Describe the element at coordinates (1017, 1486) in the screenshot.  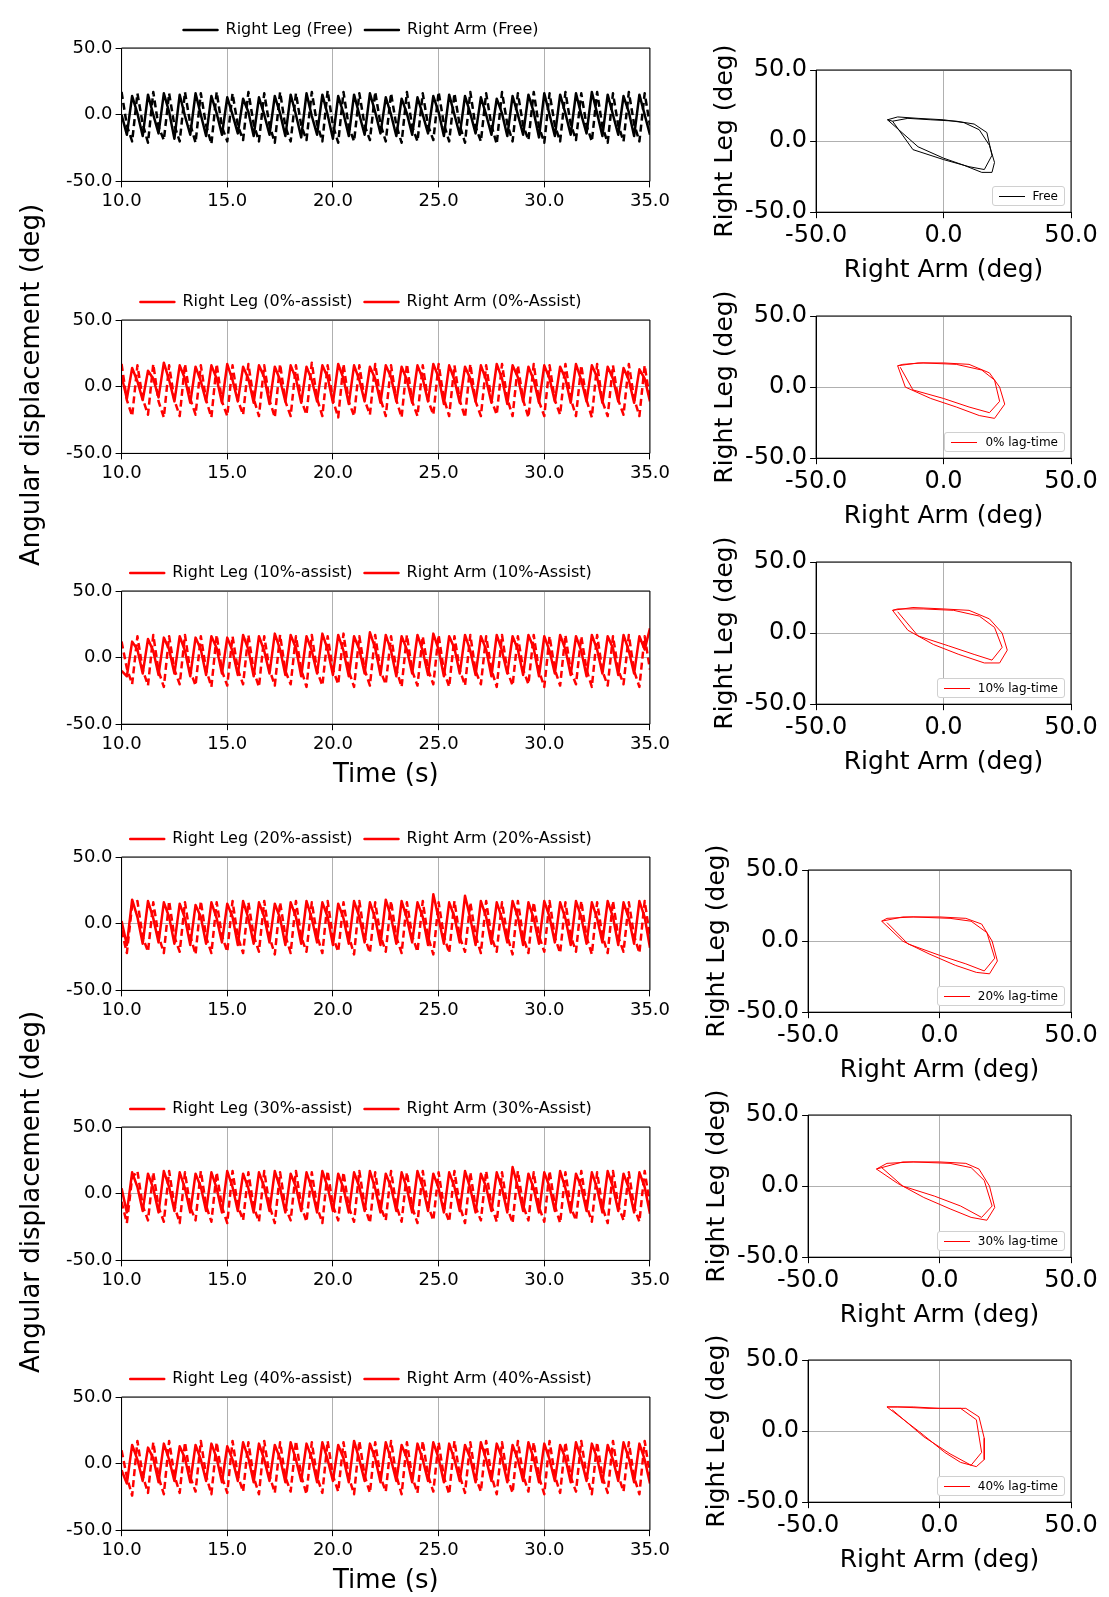
I see `legend-label: 40% lag-time` at that location.